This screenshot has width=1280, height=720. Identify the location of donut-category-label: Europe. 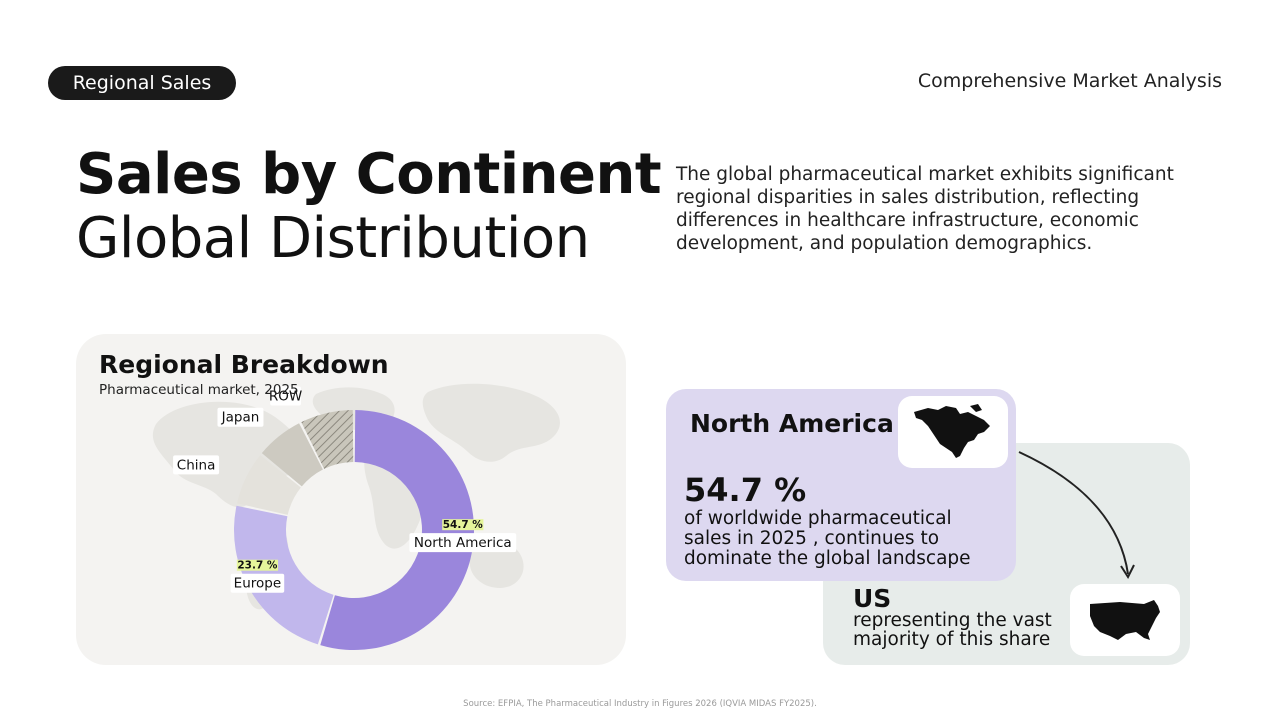
(257, 584).